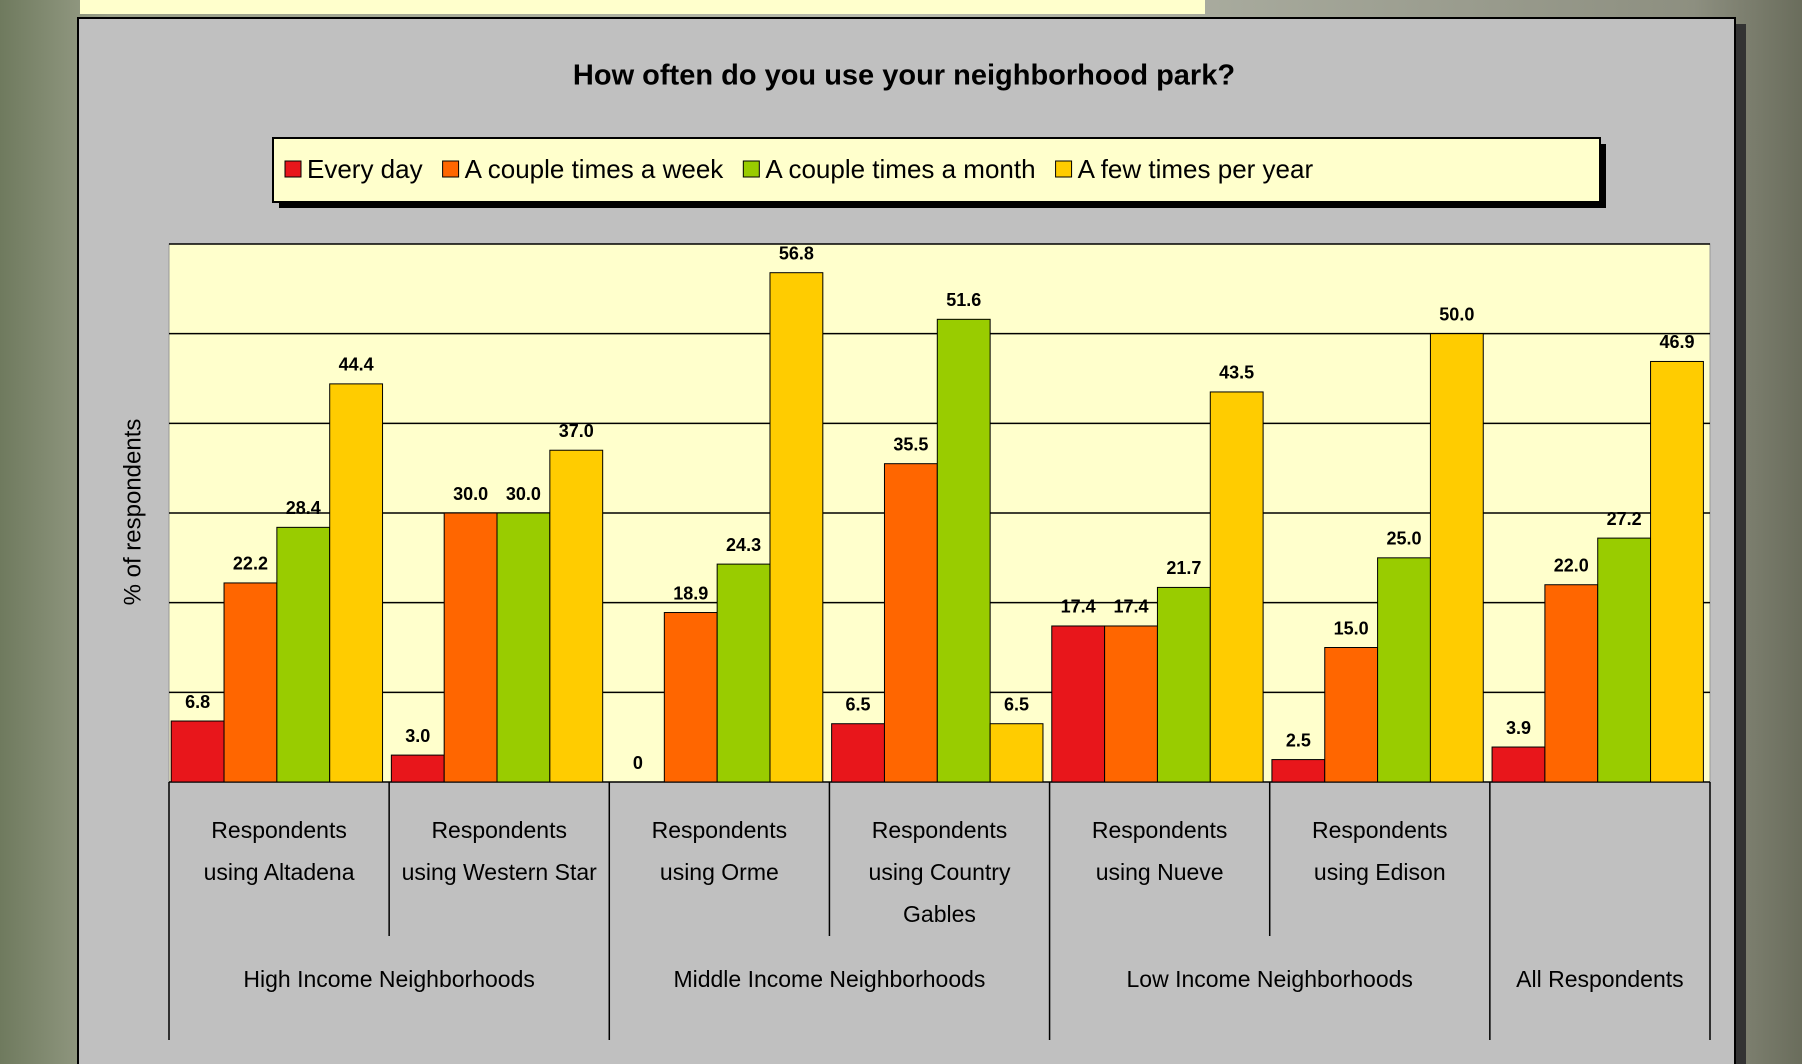 This screenshot has width=1802, height=1064. Describe the element at coordinates (1159, 851) in the screenshot. I see `x-tick-label: Respondents using Nueve` at that location.